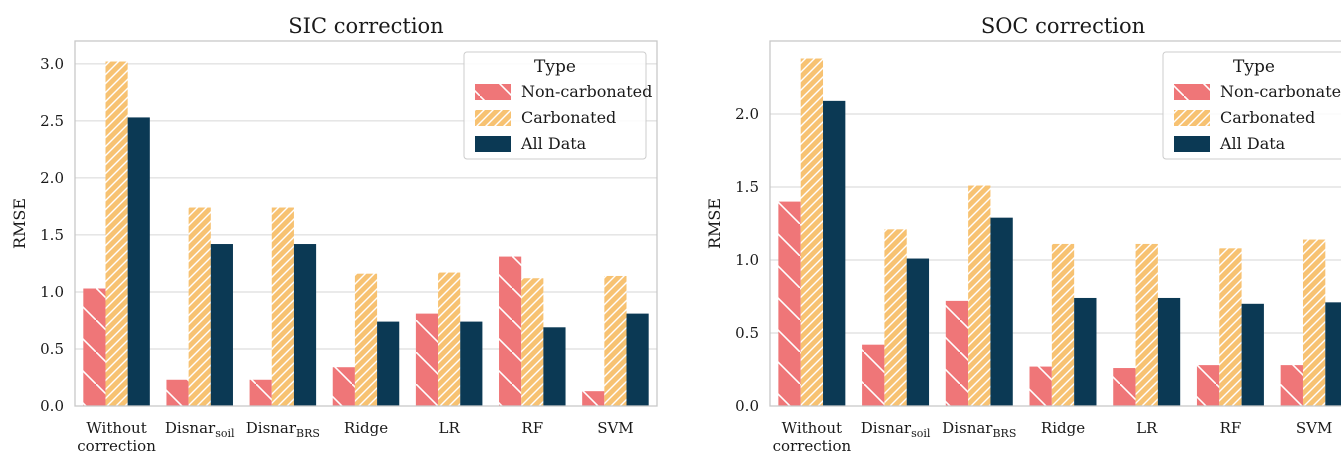  Describe the element at coordinates (365, 26) in the screenshot. I see `chart-title: SIC correction` at that location.